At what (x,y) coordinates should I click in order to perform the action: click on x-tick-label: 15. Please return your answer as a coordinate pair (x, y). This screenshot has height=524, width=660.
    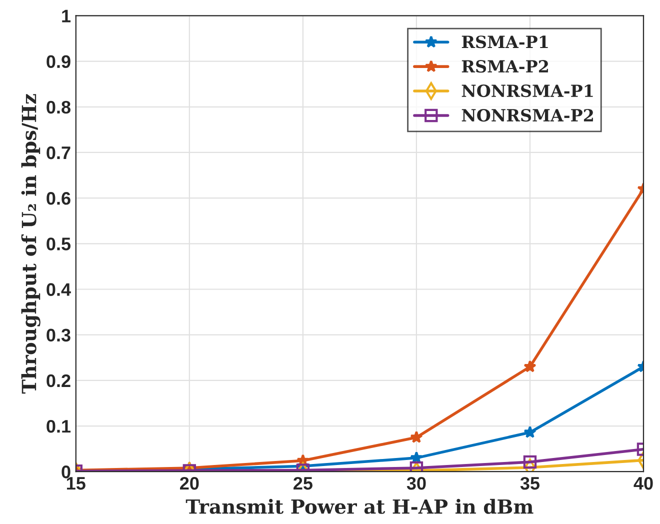
    Looking at the image, I should click on (76, 483).